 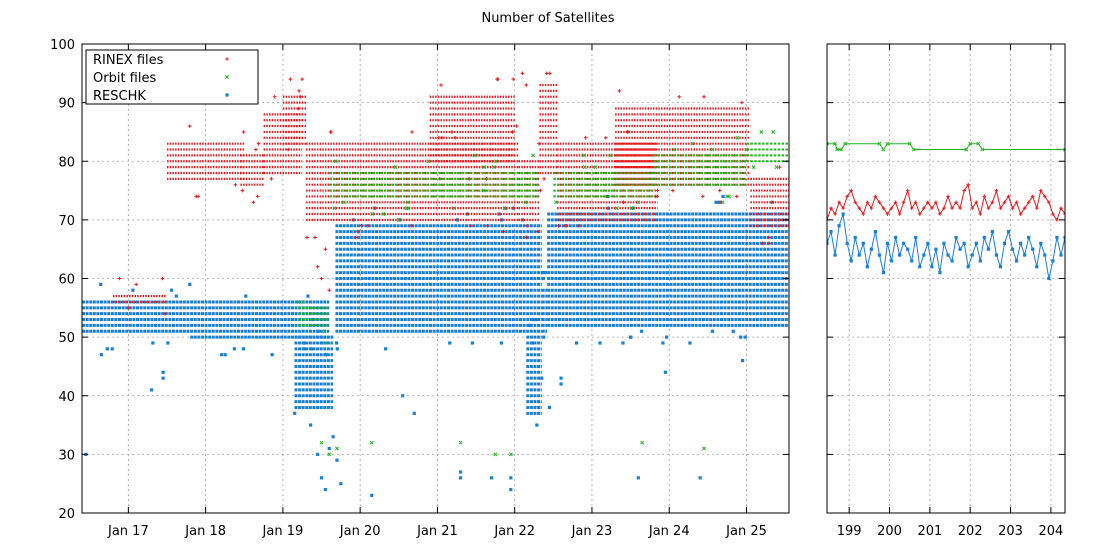 I want to click on y-tick-label: 60, so click(x=66, y=280).